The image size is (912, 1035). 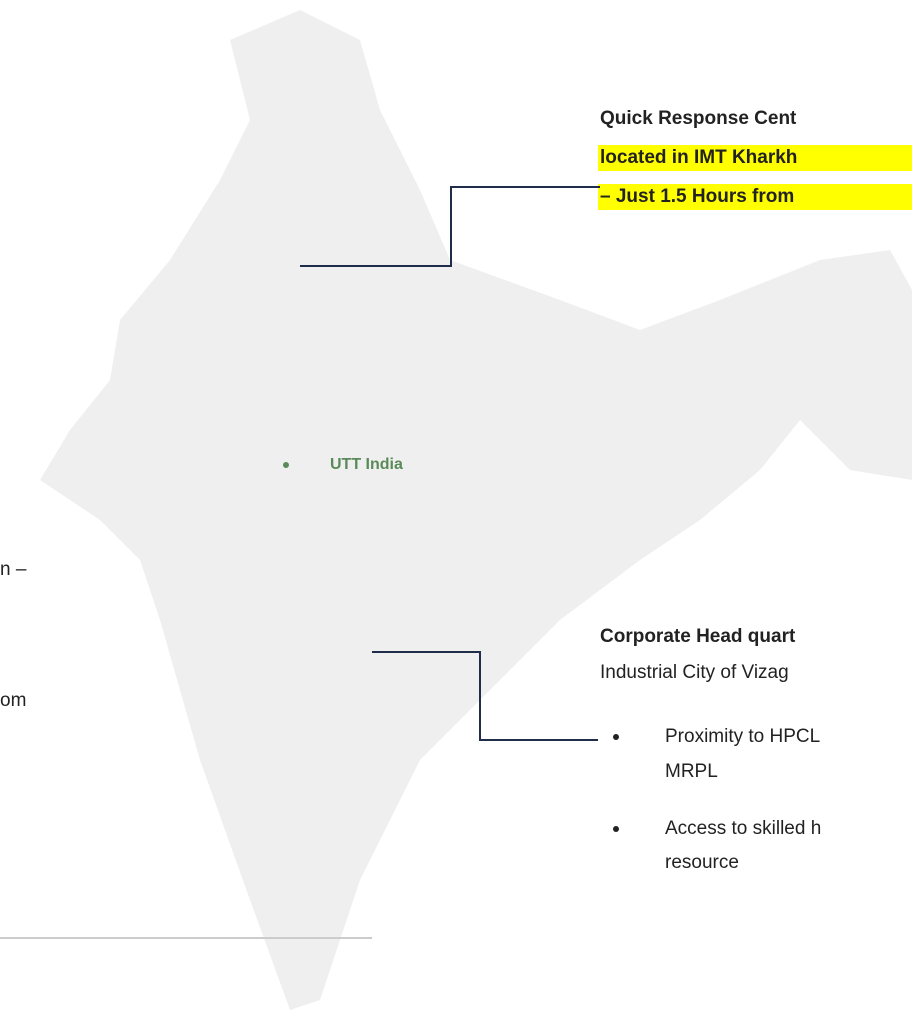 What do you see at coordinates (691, 771) in the screenshot?
I see `bullet-text: MRPL` at bounding box center [691, 771].